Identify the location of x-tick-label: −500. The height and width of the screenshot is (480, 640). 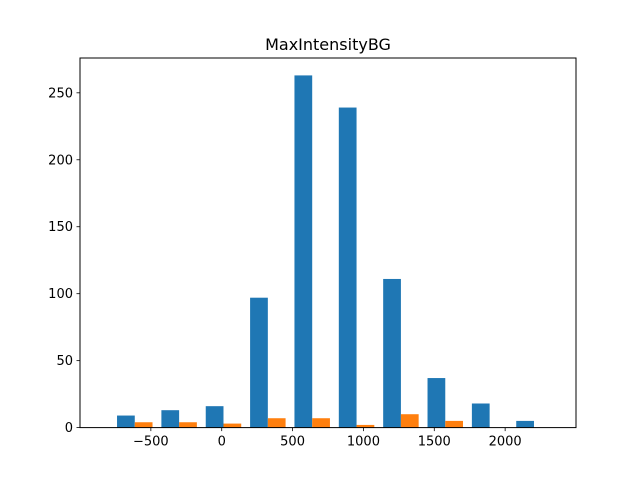
(151, 442).